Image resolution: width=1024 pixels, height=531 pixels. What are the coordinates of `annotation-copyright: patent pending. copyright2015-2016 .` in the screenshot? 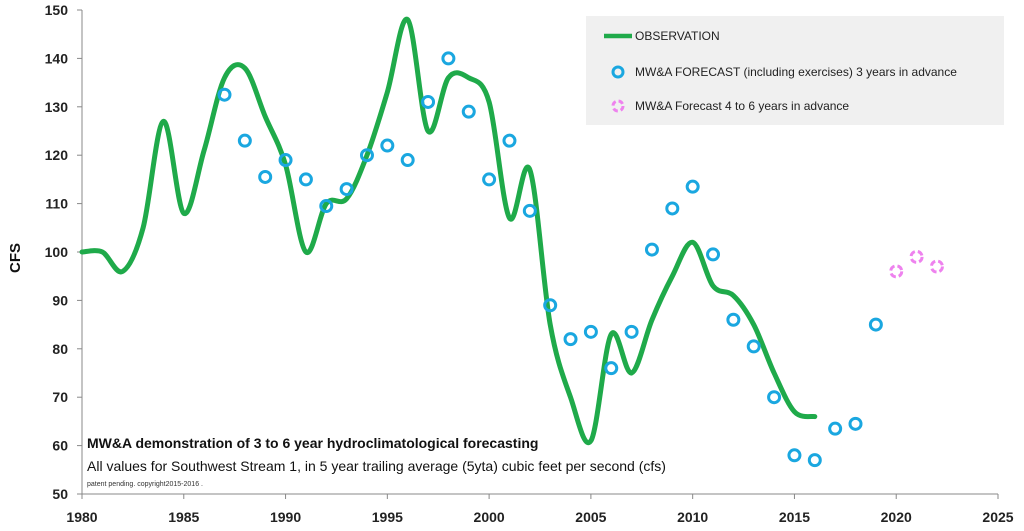 It's located at (145, 484).